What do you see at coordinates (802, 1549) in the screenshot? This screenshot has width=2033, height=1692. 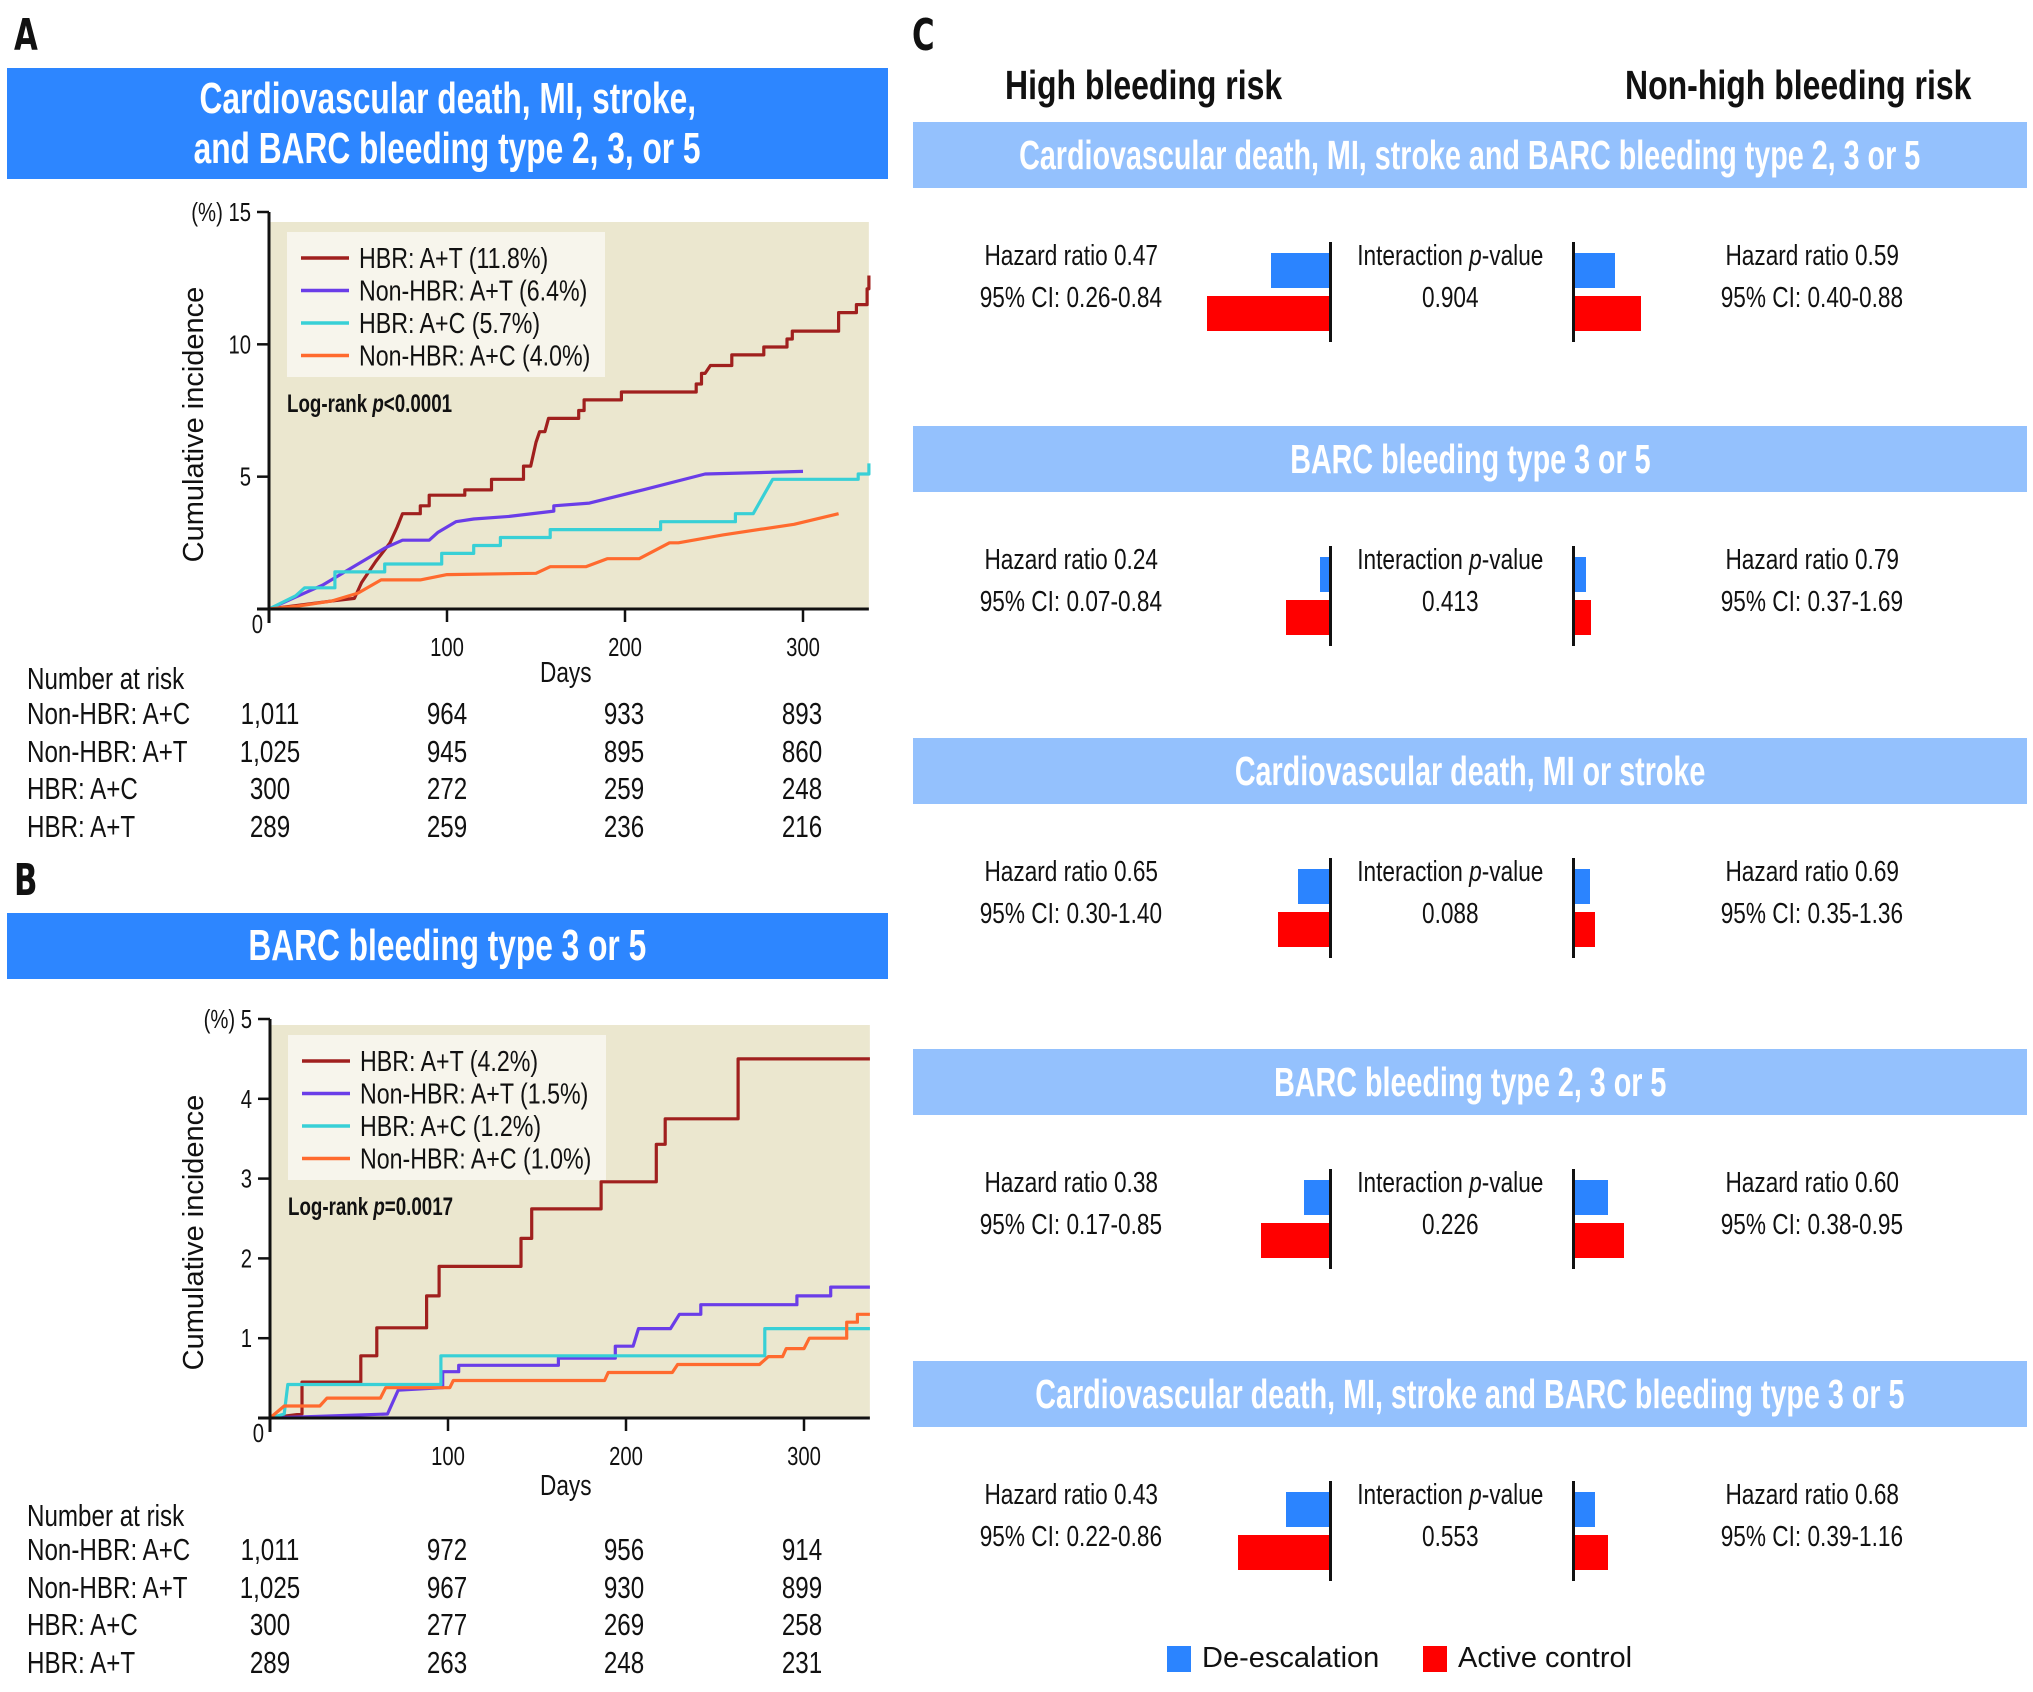 I see `risk-value: 914` at bounding box center [802, 1549].